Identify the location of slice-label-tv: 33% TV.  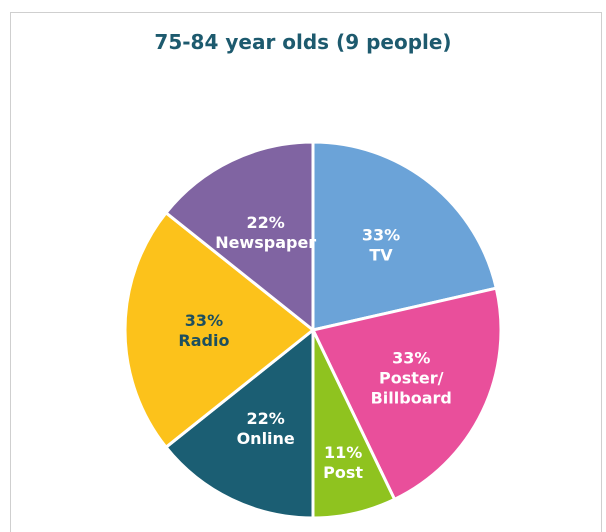
(381, 245).